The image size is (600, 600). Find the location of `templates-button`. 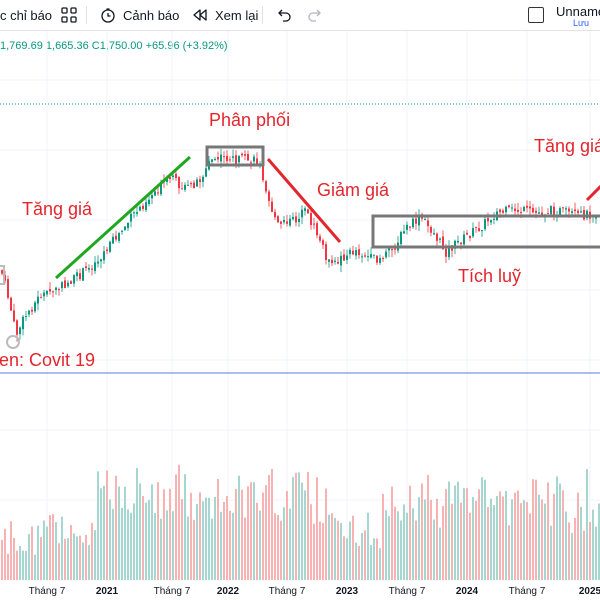

templates-button is located at coordinates (72, 15).